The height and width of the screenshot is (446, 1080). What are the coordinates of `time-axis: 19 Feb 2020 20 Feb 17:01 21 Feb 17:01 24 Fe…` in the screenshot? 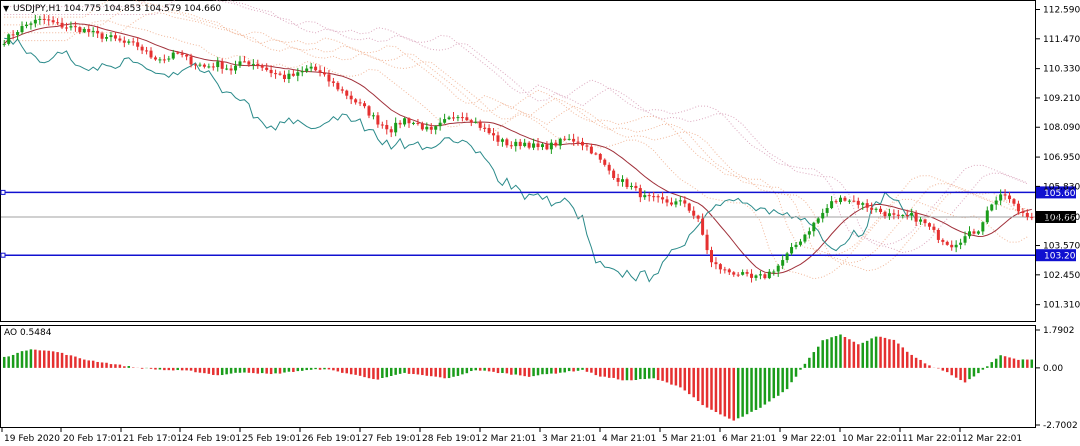 It's located at (511, 435).